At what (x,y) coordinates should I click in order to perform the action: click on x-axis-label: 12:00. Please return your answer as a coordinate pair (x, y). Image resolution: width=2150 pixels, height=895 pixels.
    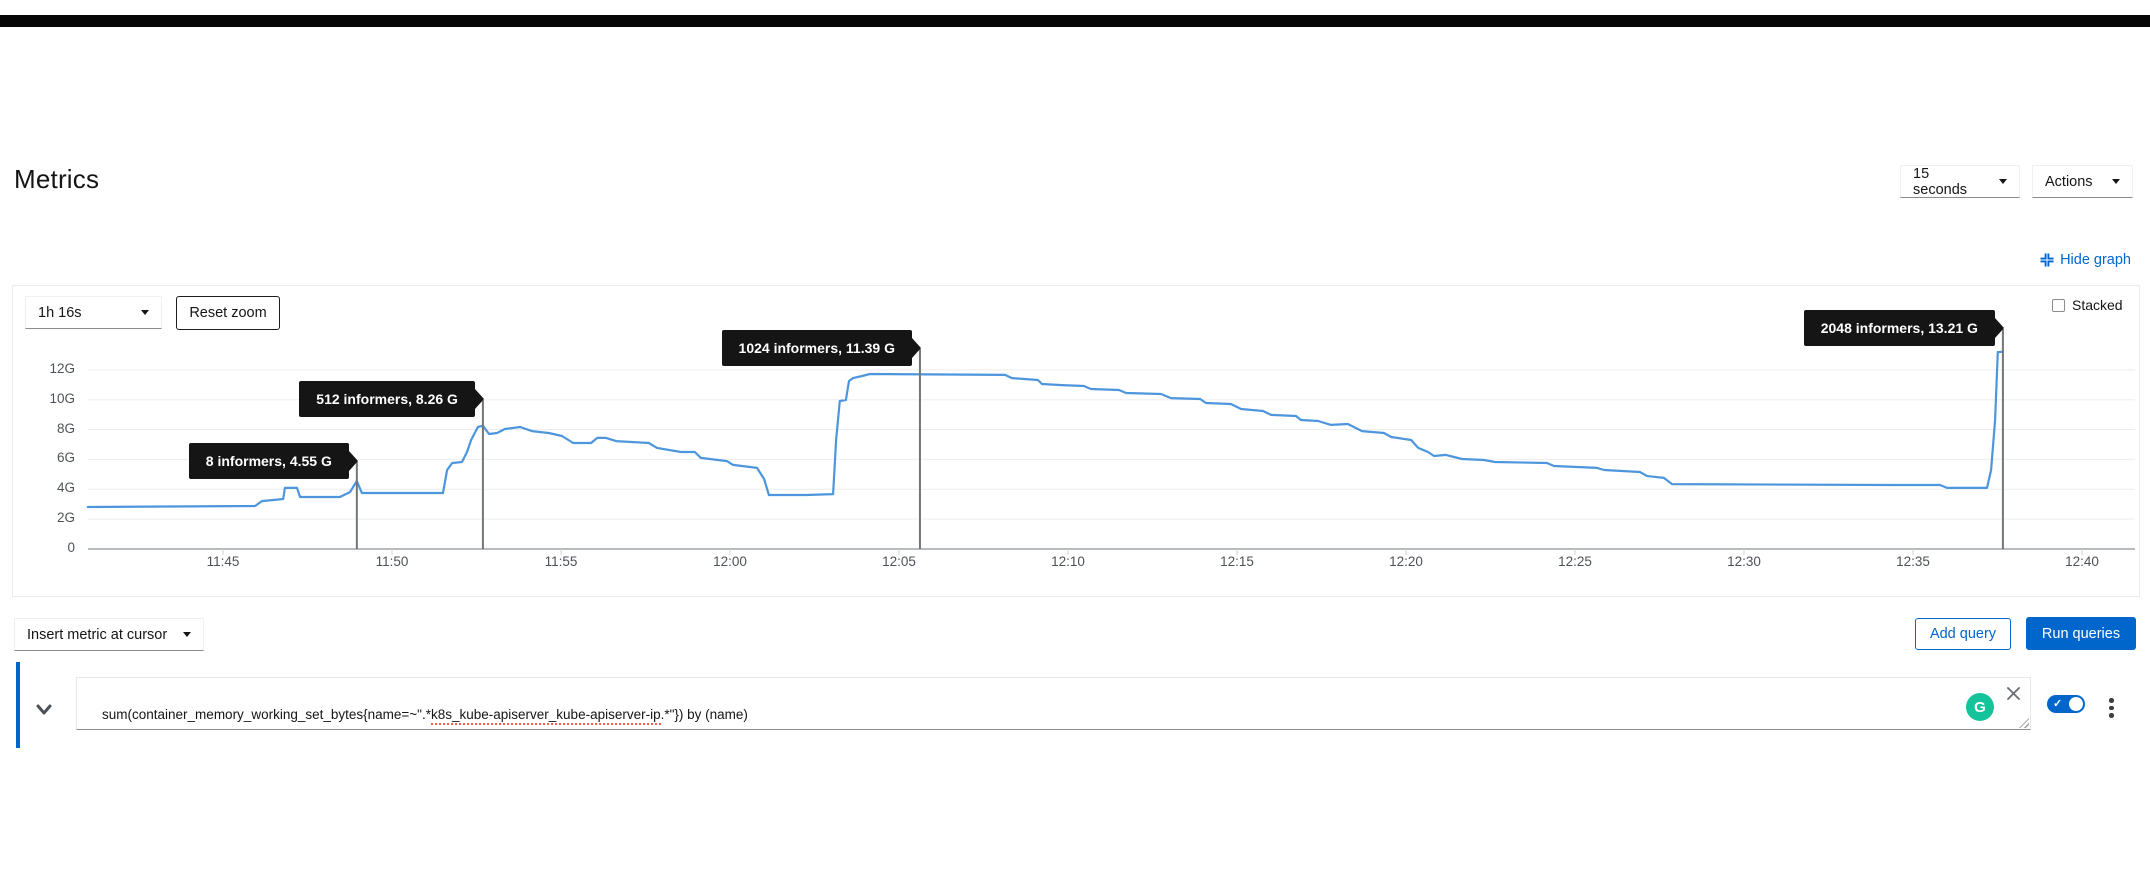
    Looking at the image, I should click on (730, 561).